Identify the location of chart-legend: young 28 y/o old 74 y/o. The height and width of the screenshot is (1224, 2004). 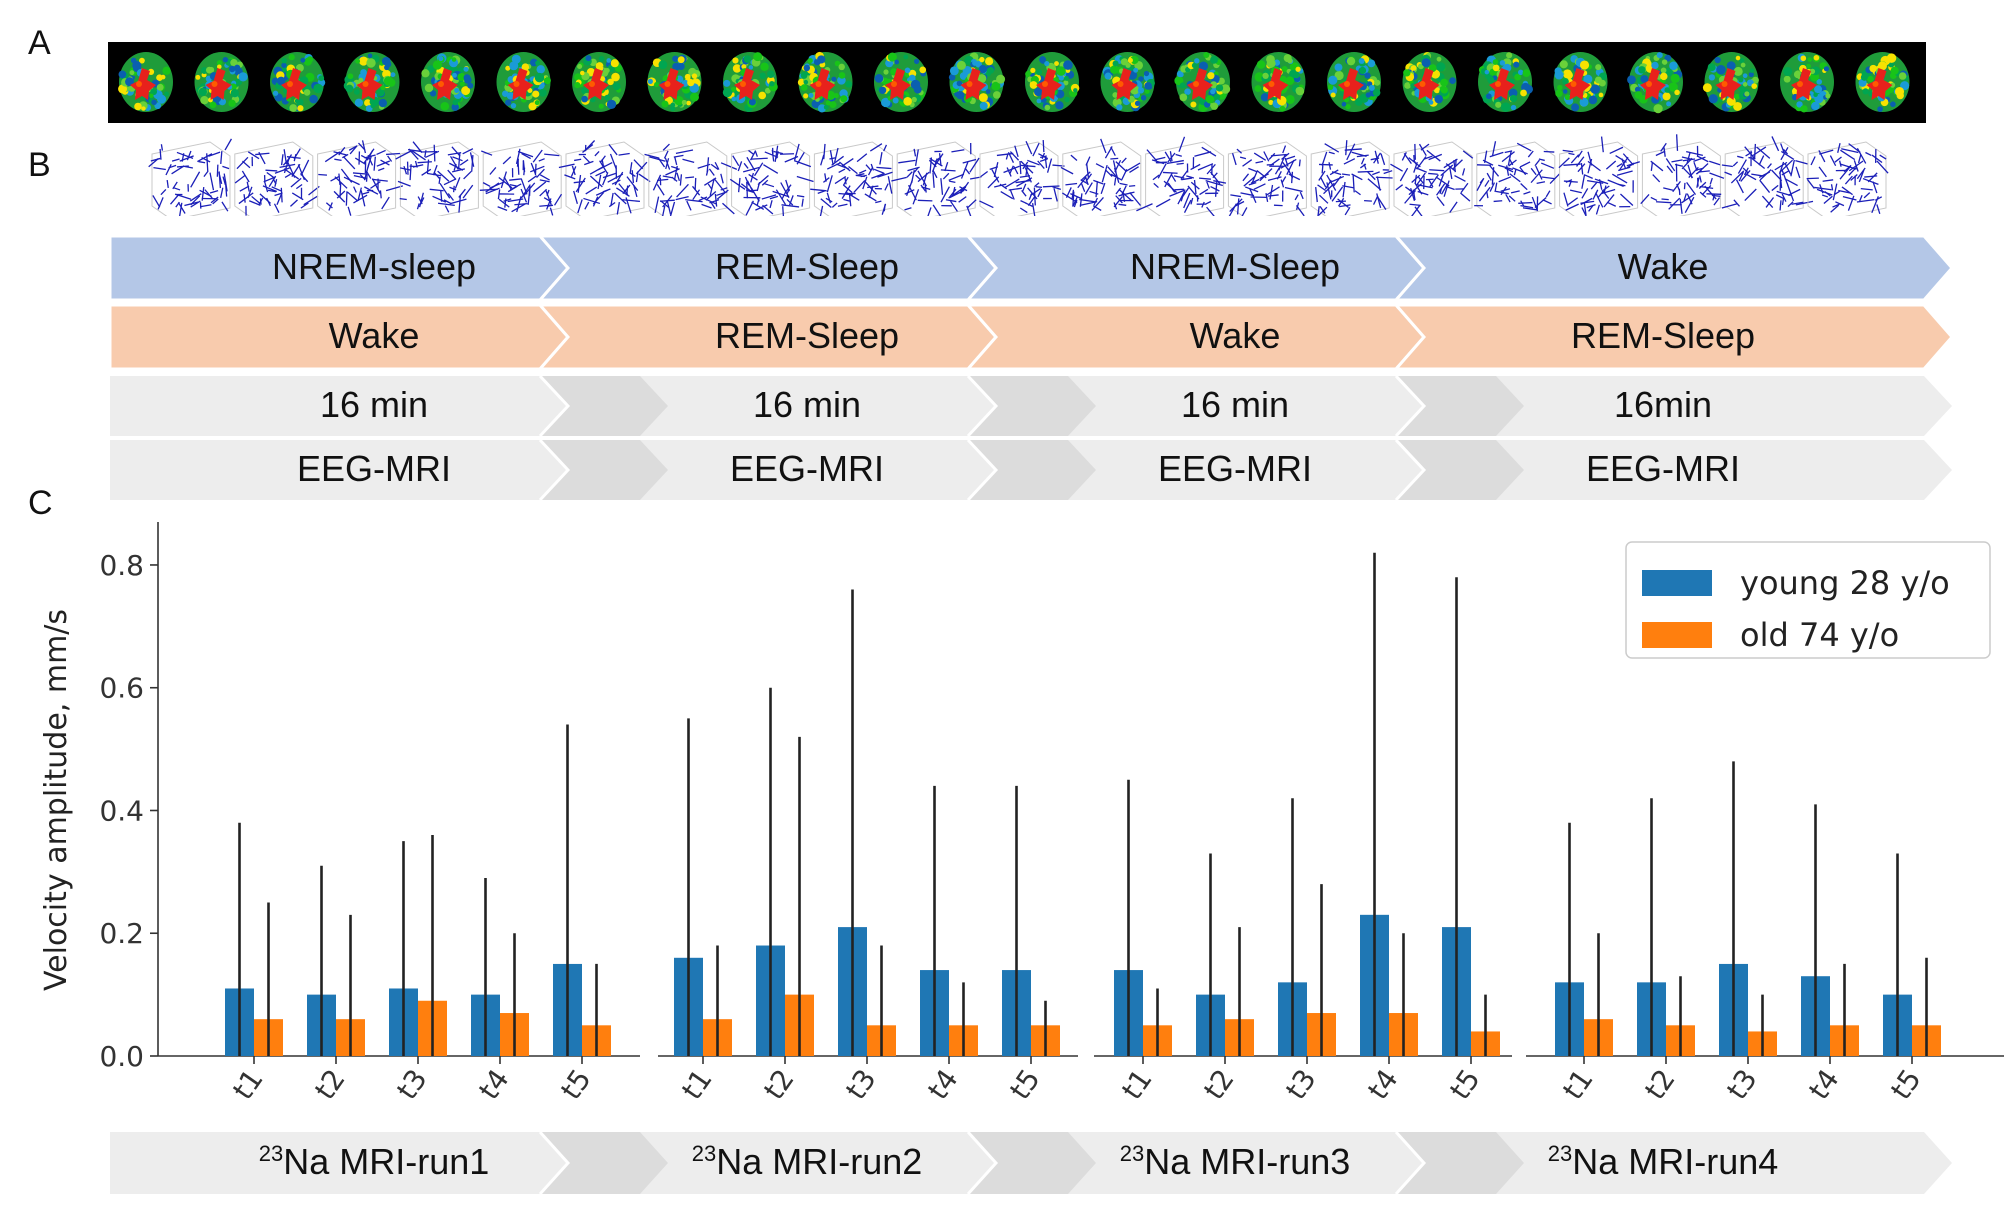
(1808, 600).